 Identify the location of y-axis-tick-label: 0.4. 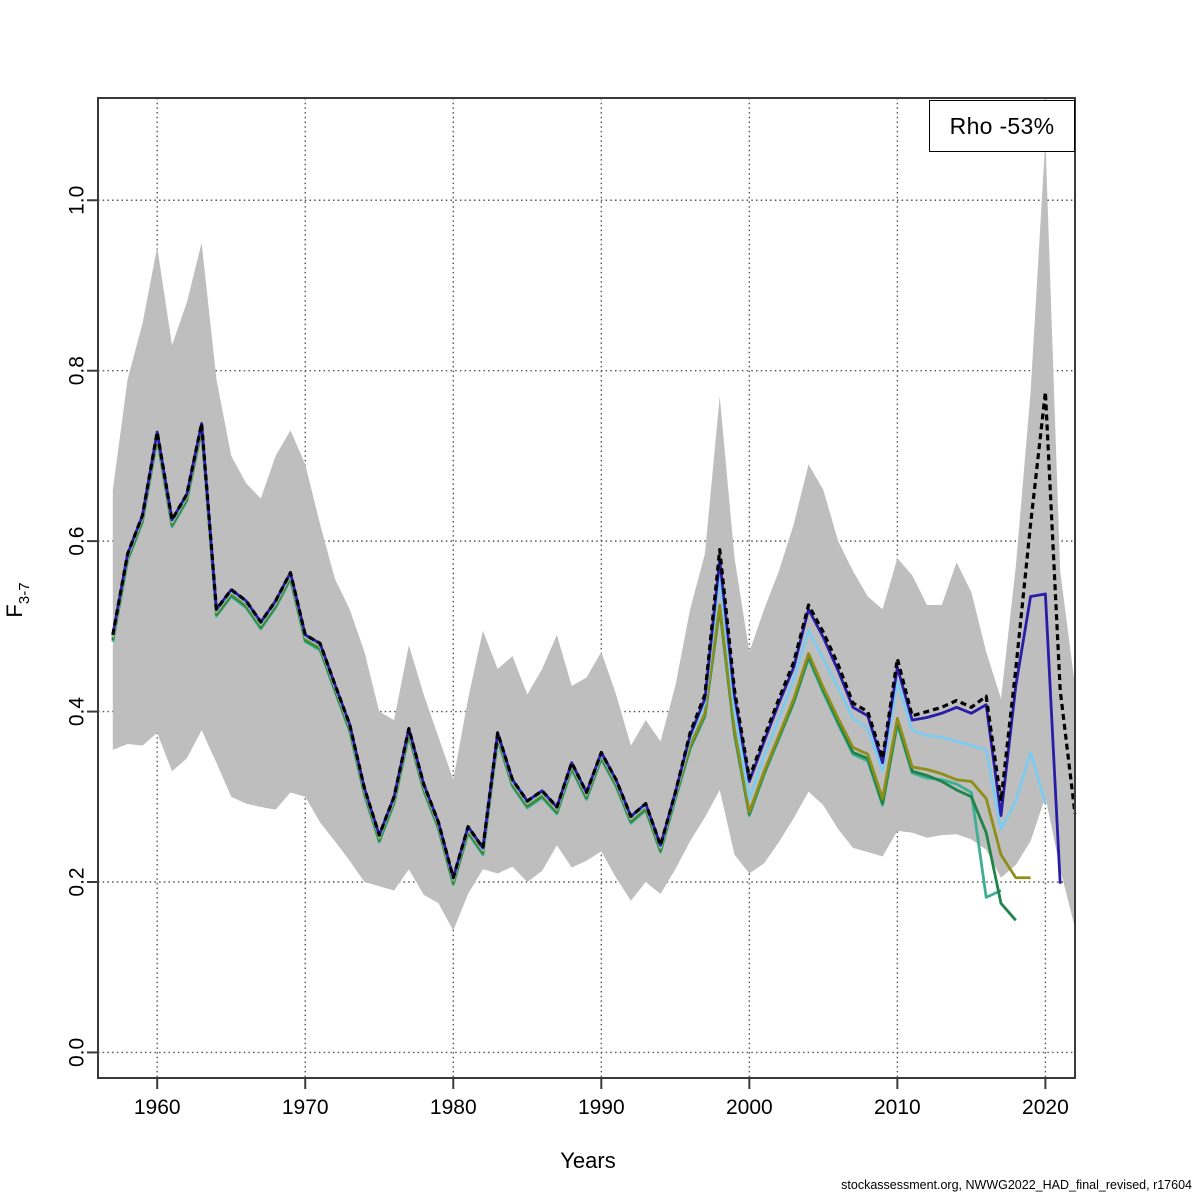
(77, 712).